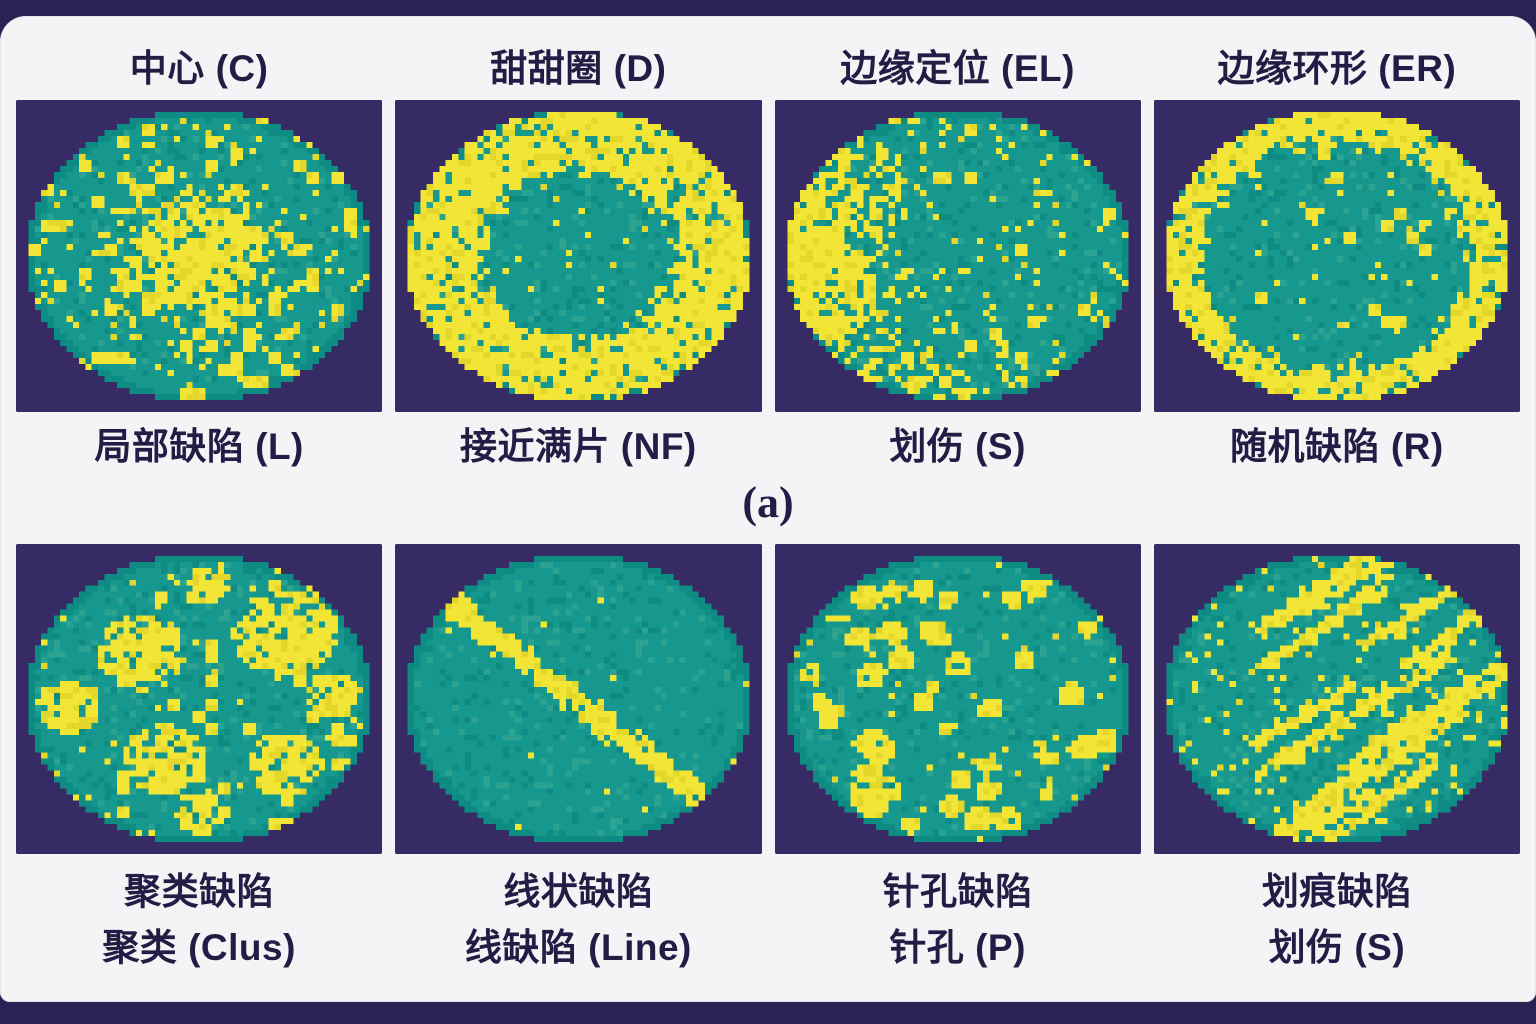 Image resolution: width=1536 pixels, height=1024 pixels. Describe the element at coordinates (958, 920) in the screenshot. I see `caption-pinhole: 针孔缺陷 针孔 (P)` at that location.